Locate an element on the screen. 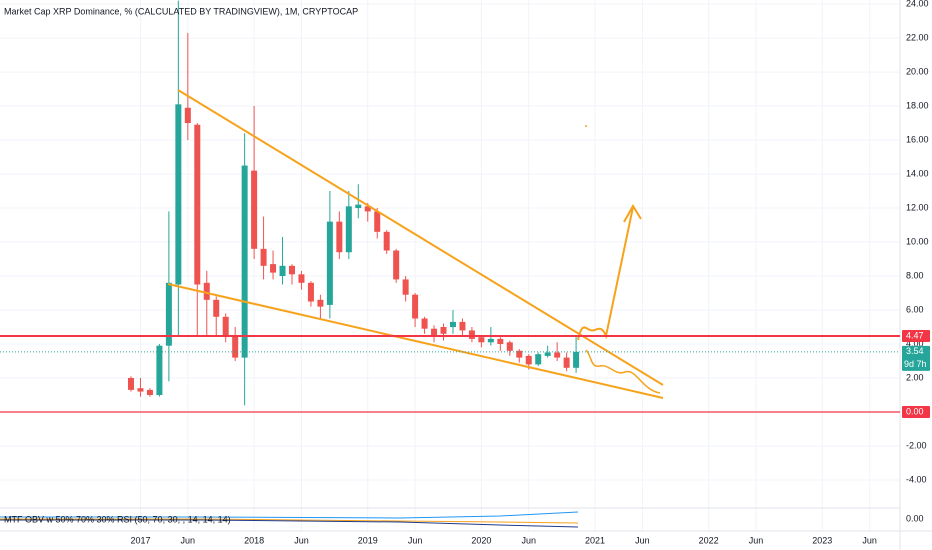  projection-path is located at coordinates (623, 371).